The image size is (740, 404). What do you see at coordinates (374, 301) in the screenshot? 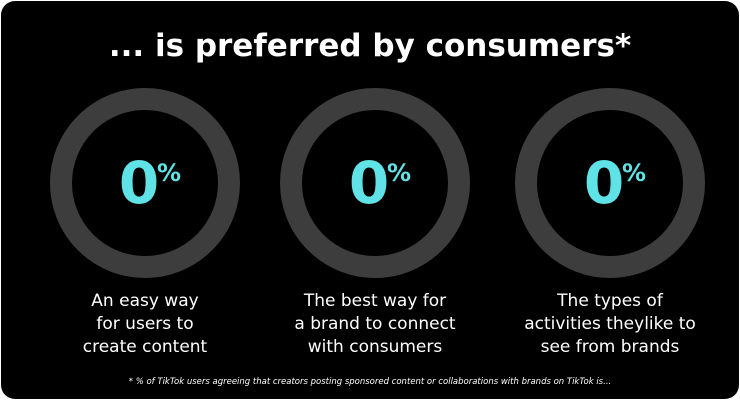
I see `stat-label: The best way for` at bounding box center [374, 301].